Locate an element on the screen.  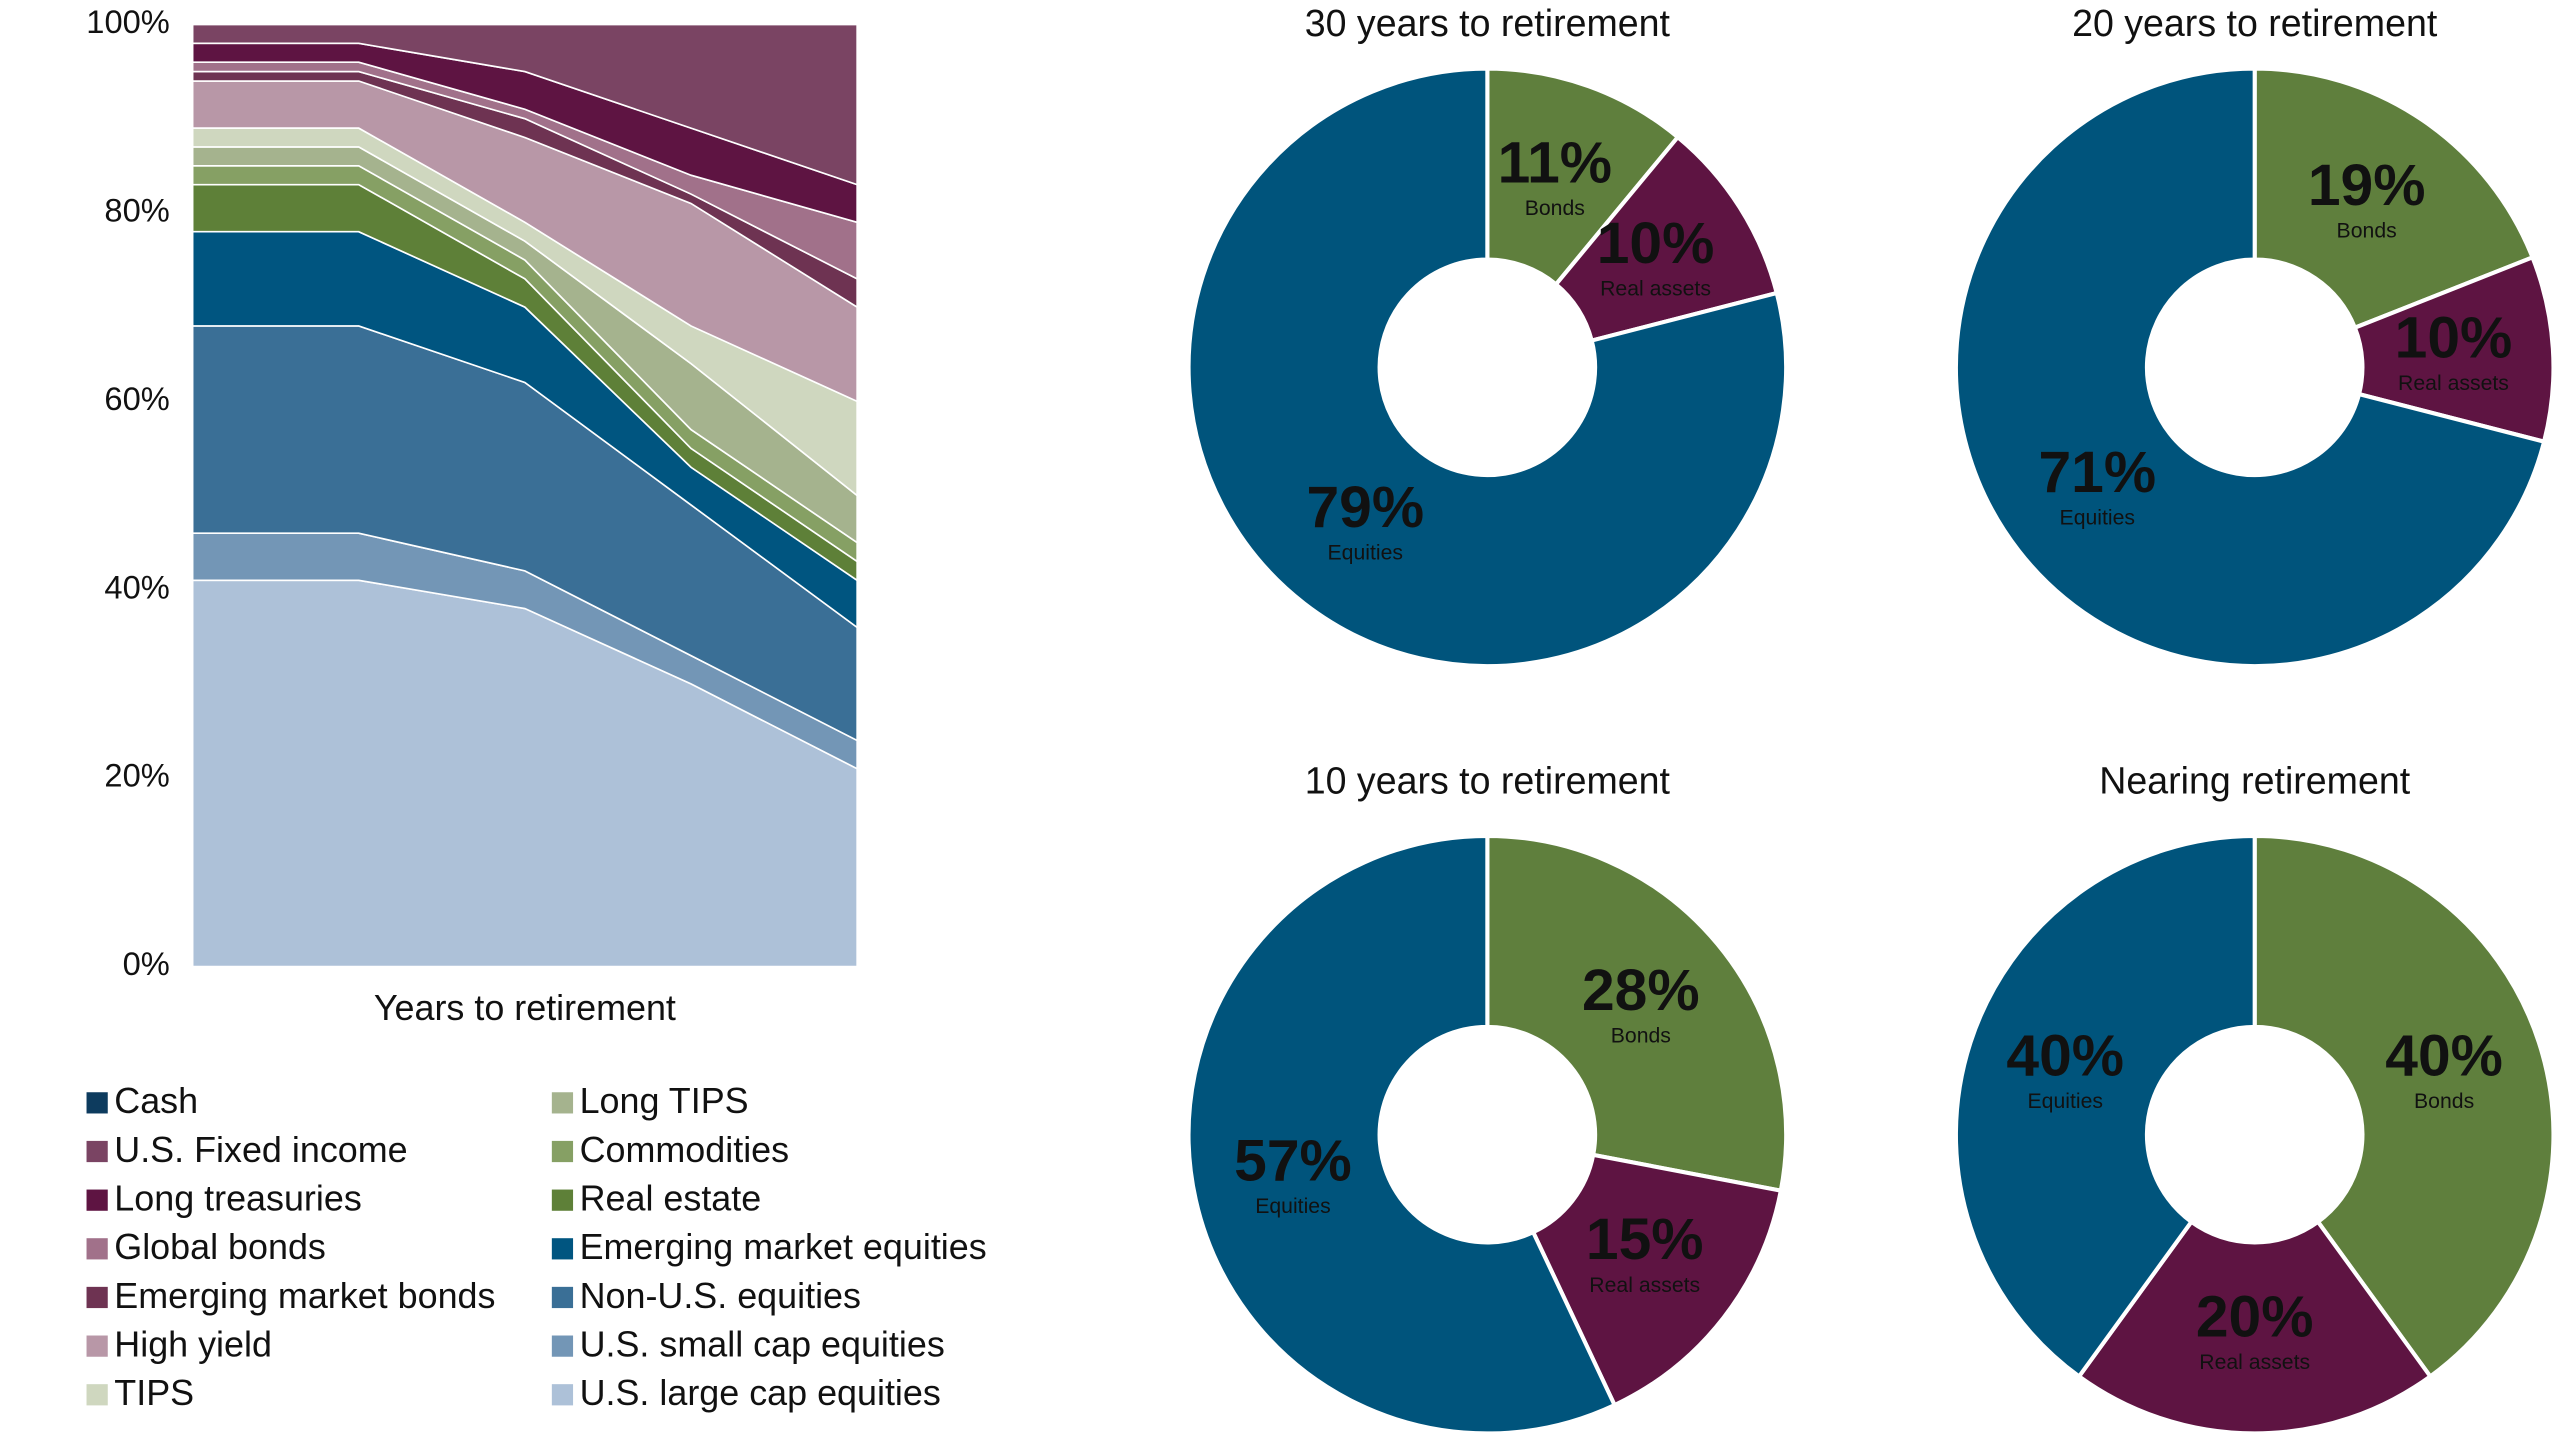
donut-title: 10 years to retirement is located at coordinates (1488, 781).